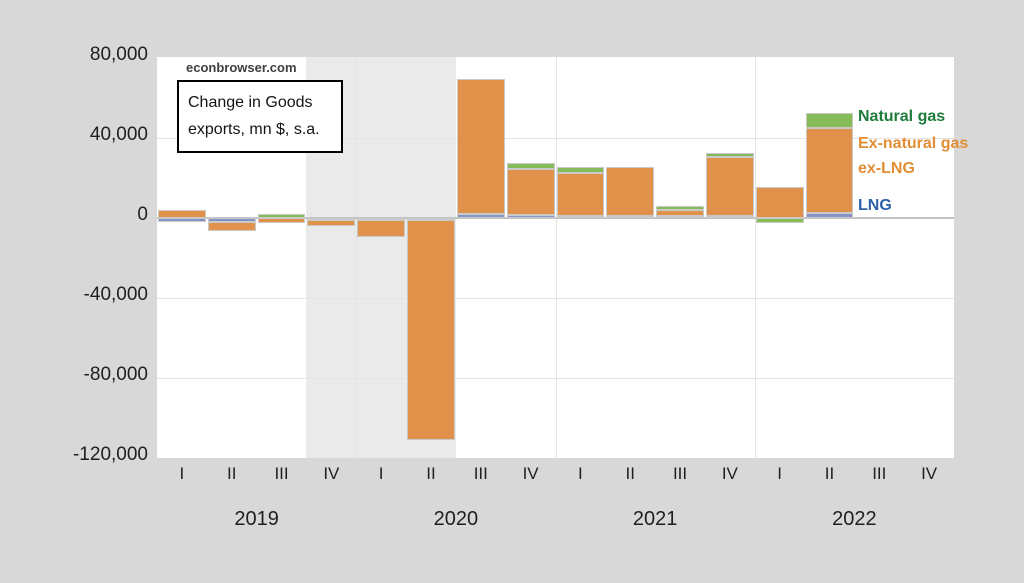 The image size is (1024, 583). I want to click on x-year-label: 2020, so click(456, 519).